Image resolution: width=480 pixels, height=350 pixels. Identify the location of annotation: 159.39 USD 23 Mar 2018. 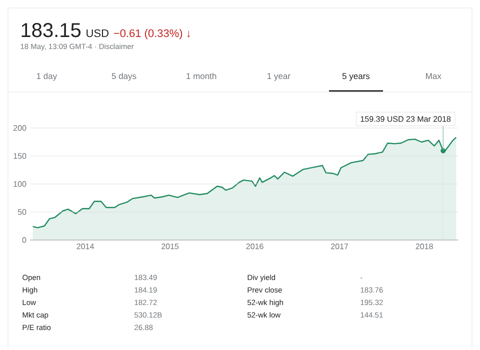
(405, 119).